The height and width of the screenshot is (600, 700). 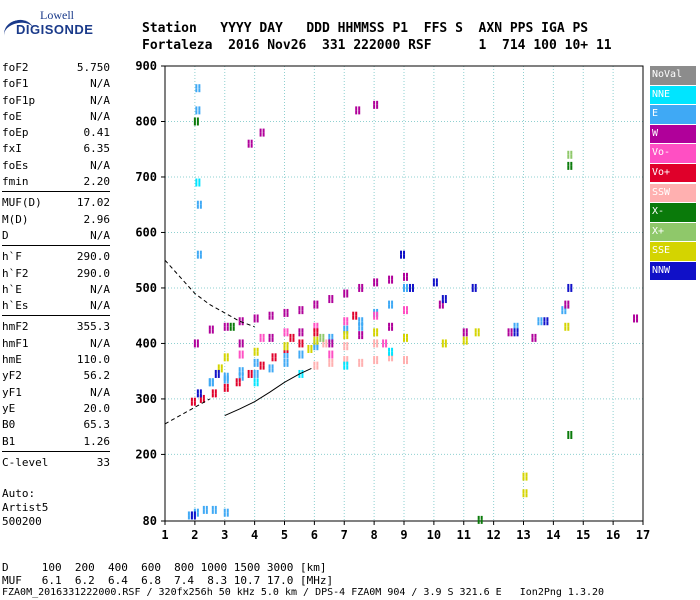 I want to click on legend-item-ssw: SSW, so click(x=673, y=193).